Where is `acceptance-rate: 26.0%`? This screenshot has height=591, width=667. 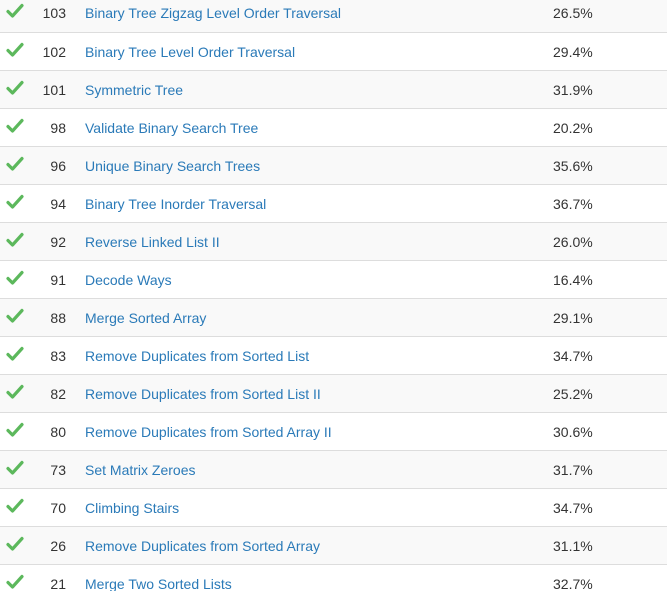
acceptance-rate: 26.0% is located at coordinates (573, 242).